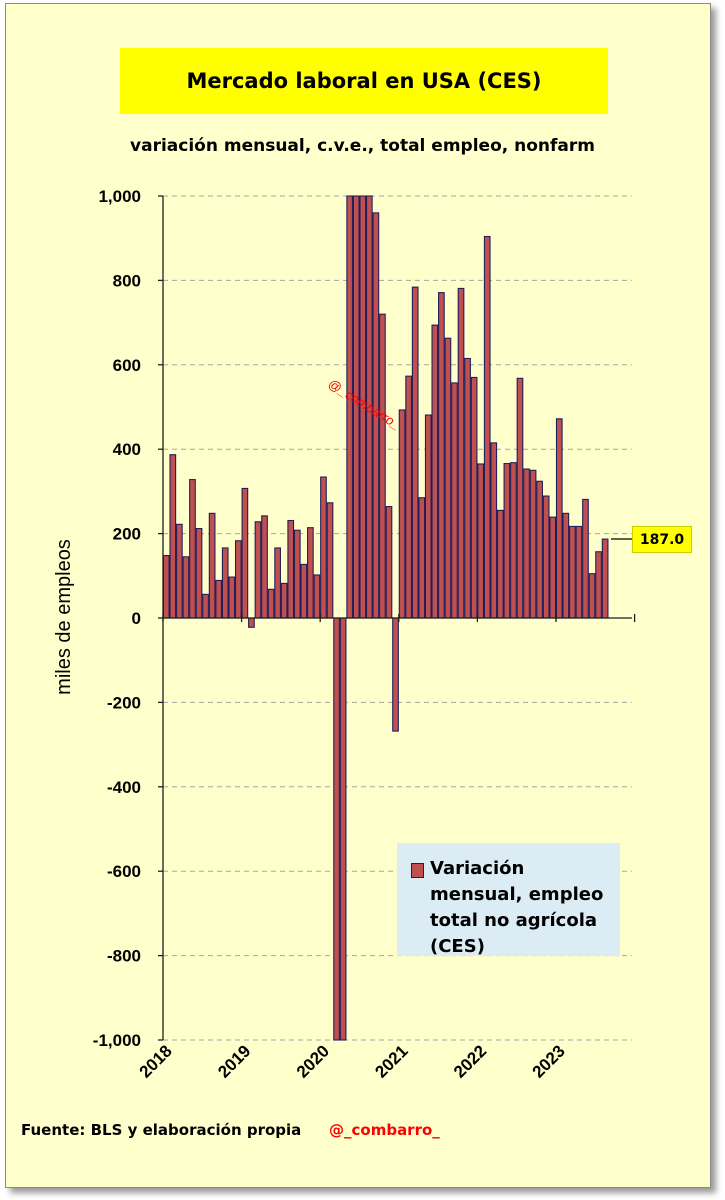 The height and width of the screenshot is (1200, 725). What do you see at coordinates (119, 196) in the screenshot?
I see `y-tick-label: 1,000` at bounding box center [119, 196].